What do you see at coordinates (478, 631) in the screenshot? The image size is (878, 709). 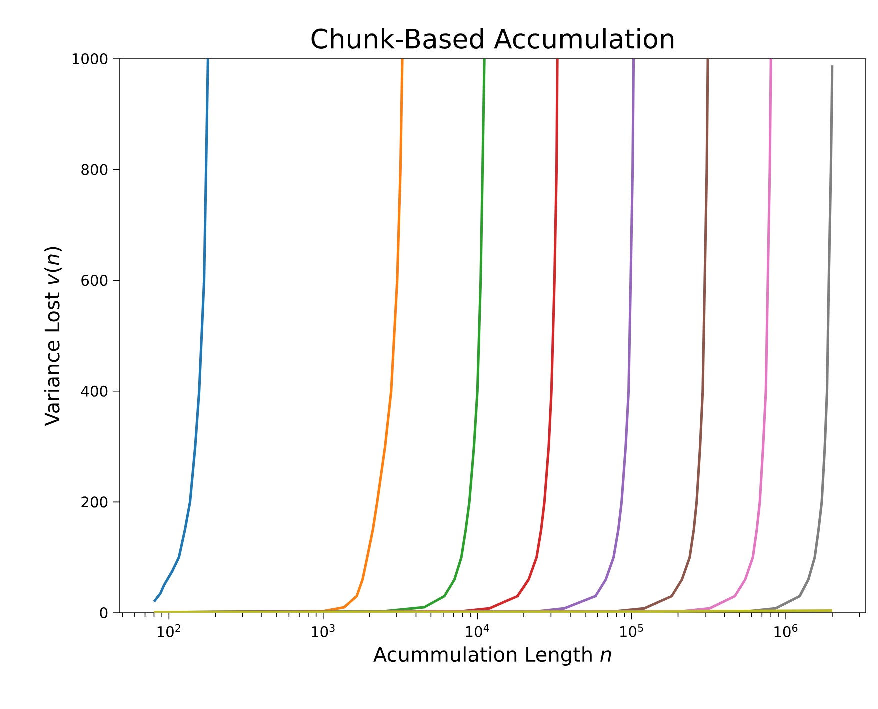 I see `x-tick-label: 10$^{4}$` at bounding box center [478, 631].